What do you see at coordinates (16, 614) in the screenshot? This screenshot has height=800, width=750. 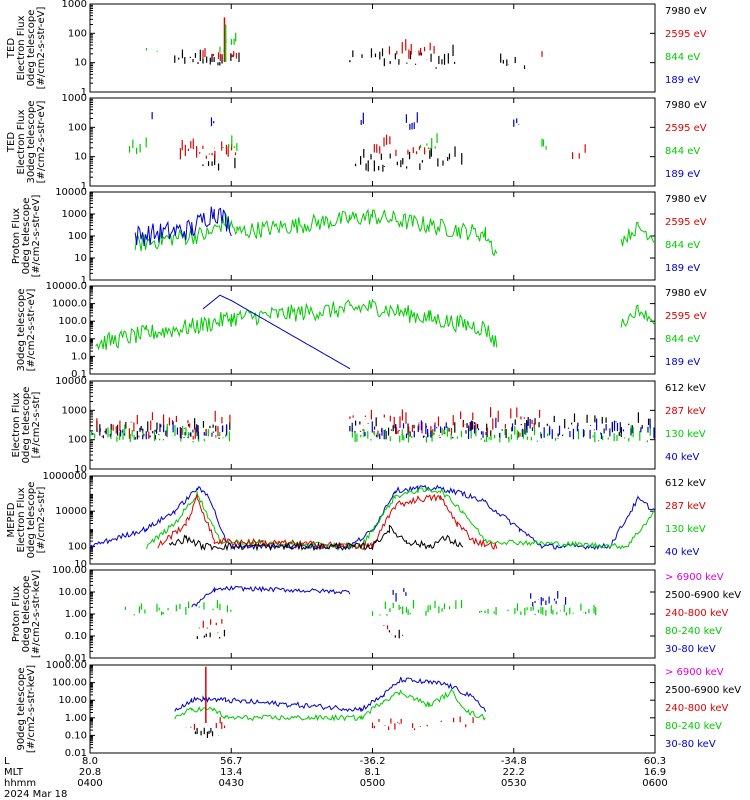 I see `y-axis-label-line: Proton Flux` at bounding box center [16, 614].